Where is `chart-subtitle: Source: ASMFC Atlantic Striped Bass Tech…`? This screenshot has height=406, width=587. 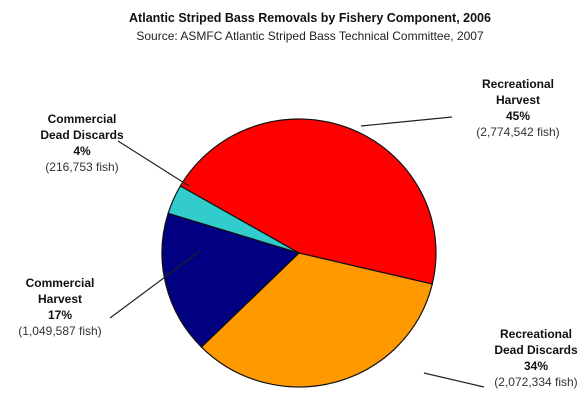 chart-subtitle: Source: ASMFC Atlantic Striped Bass Tech… is located at coordinates (310, 36).